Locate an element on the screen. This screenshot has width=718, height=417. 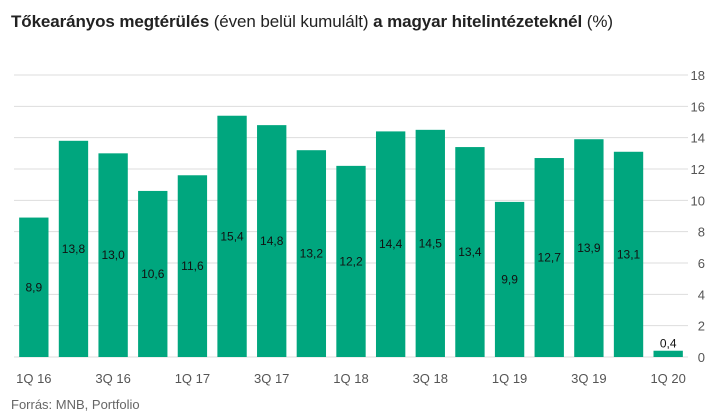
data-label: 10,6 is located at coordinates (153, 274).